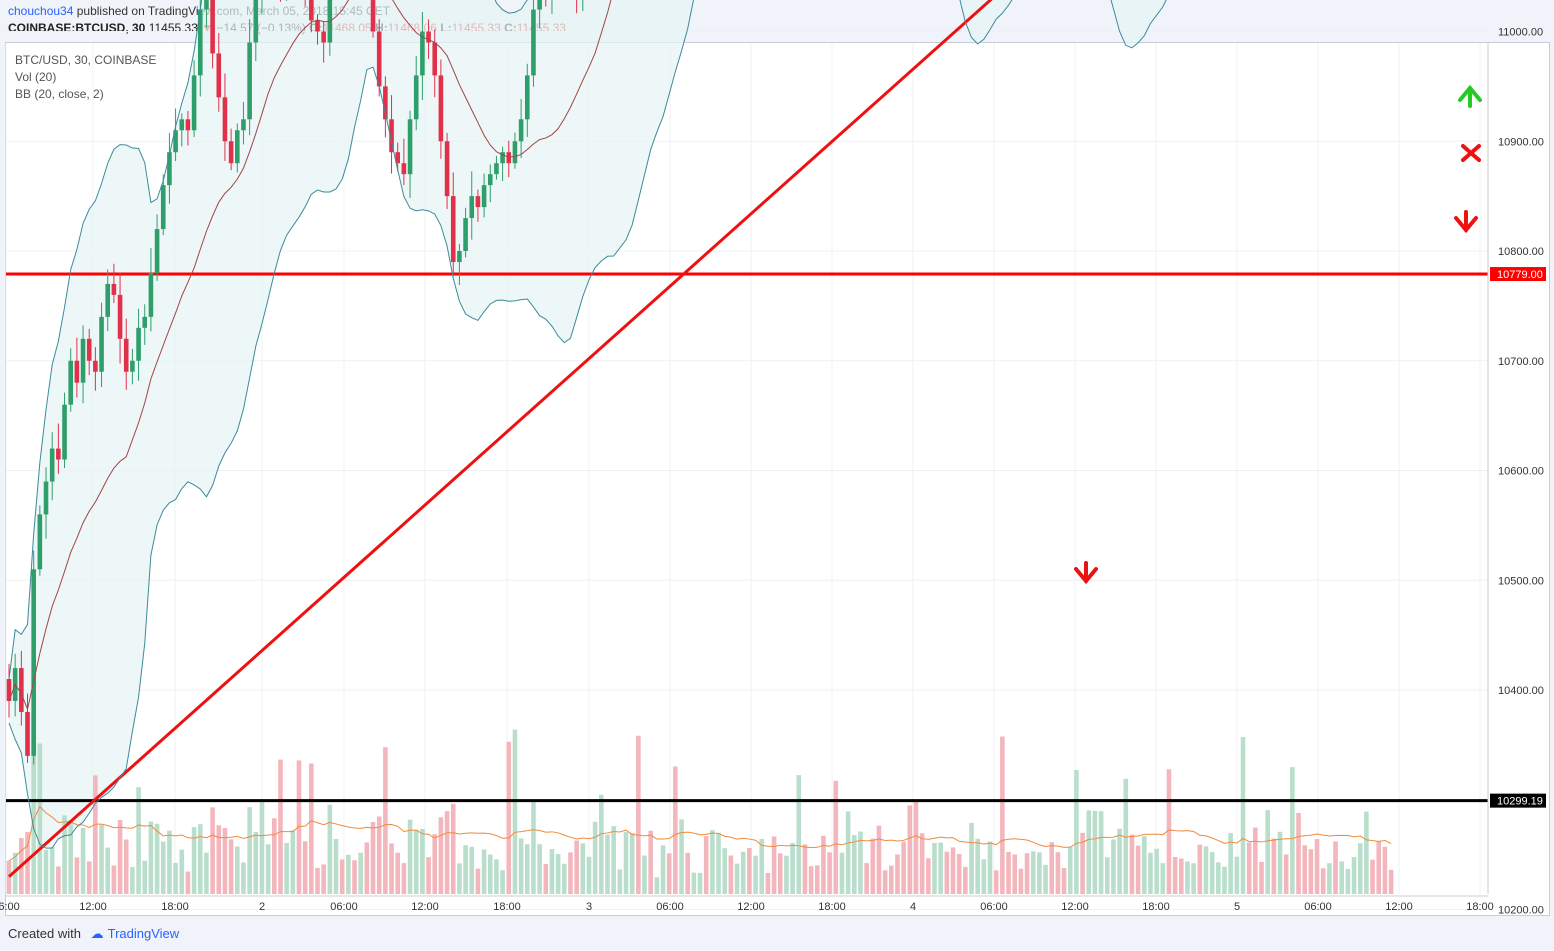 This screenshot has width=1554, height=951. Describe the element at coordinates (510, 28) in the screenshot. I see `close-label: C:` at that location.